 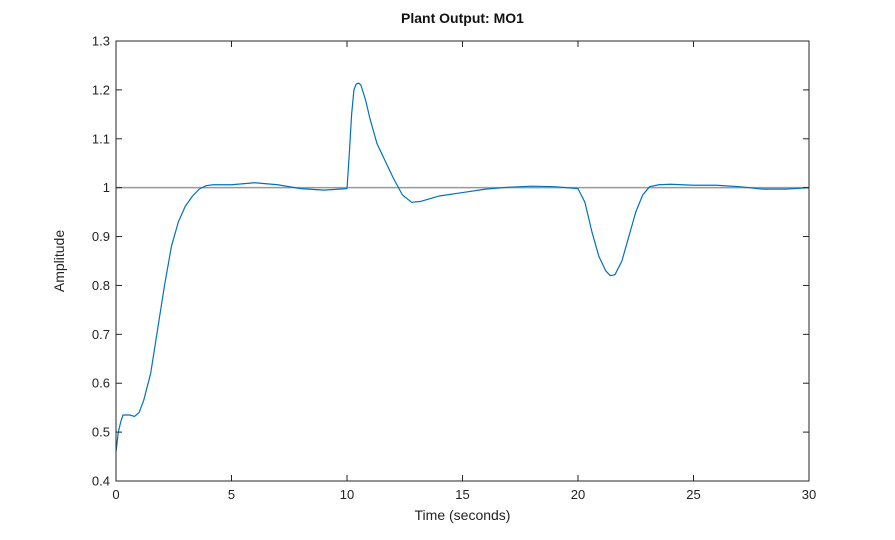 What do you see at coordinates (101, 481) in the screenshot?
I see `y-tick-label: 0.4` at bounding box center [101, 481].